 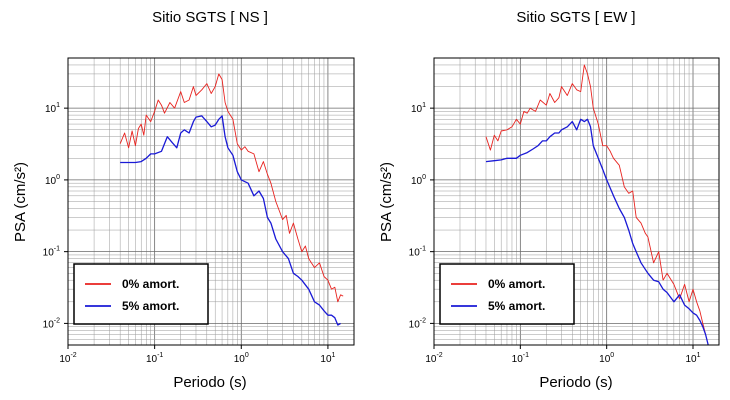 What do you see at coordinates (210, 17) in the screenshot?
I see `chart-title: Sitio SGTS [ NS ]` at bounding box center [210, 17].